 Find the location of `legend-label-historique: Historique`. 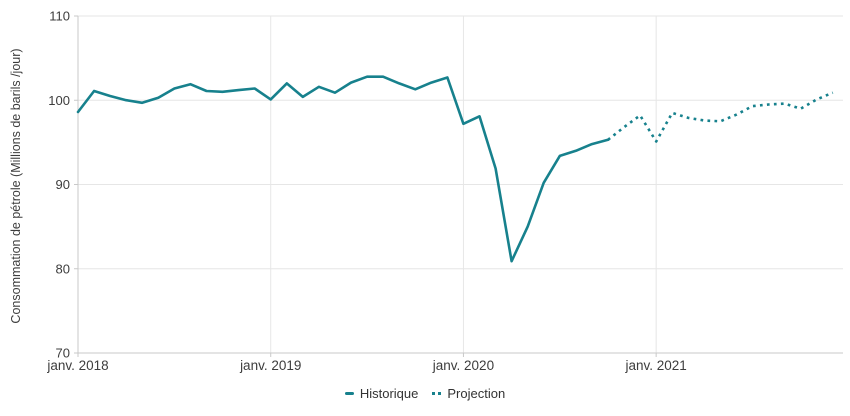

legend-label-historique: Historique is located at coordinates (389, 393).